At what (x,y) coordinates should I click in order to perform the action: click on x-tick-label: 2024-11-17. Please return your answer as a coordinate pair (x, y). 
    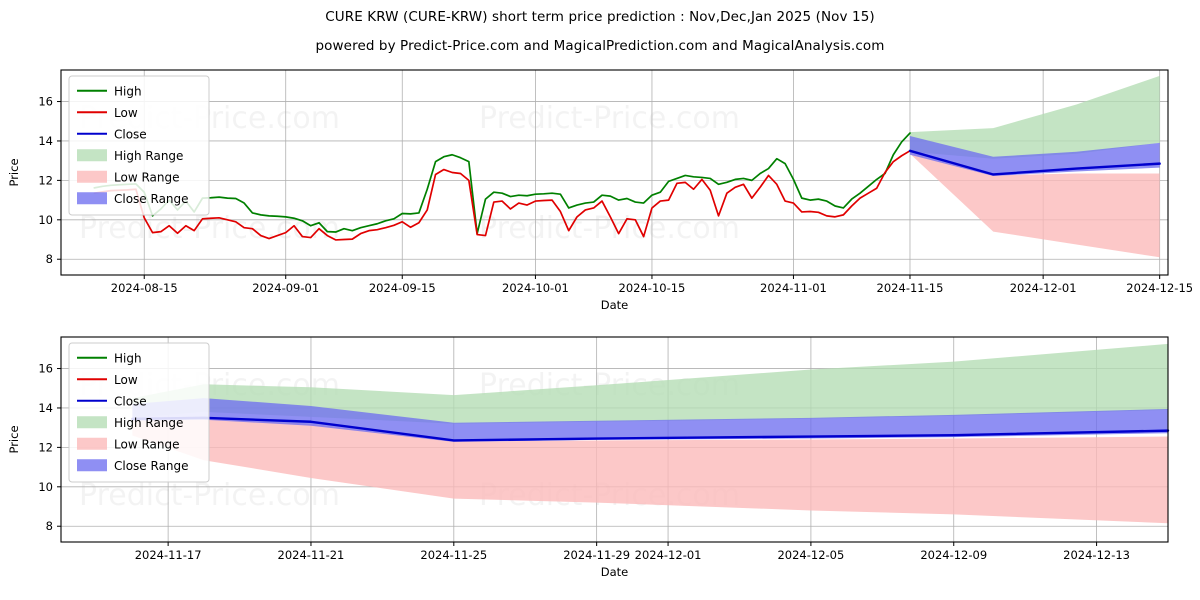
    Looking at the image, I should click on (168, 555).